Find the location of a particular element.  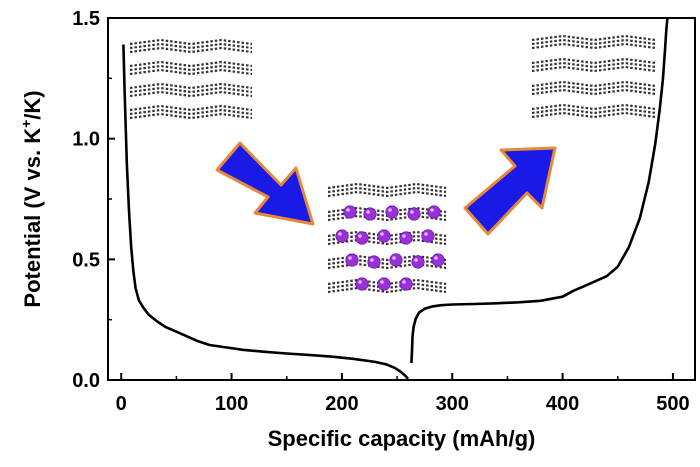

y-axis-title: Potential (V vs. K+/K) is located at coordinates (31, 198).